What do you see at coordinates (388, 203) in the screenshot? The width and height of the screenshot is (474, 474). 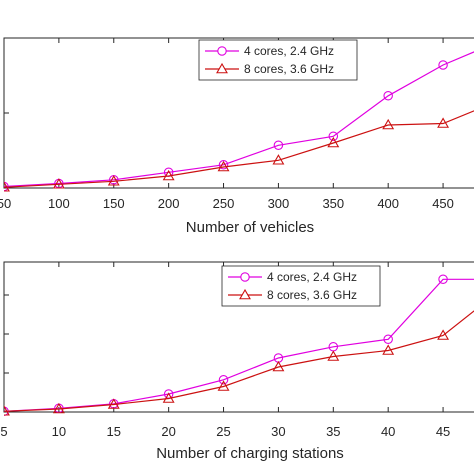 I see `x-tick-label: 400` at bounding box center [388, 203].